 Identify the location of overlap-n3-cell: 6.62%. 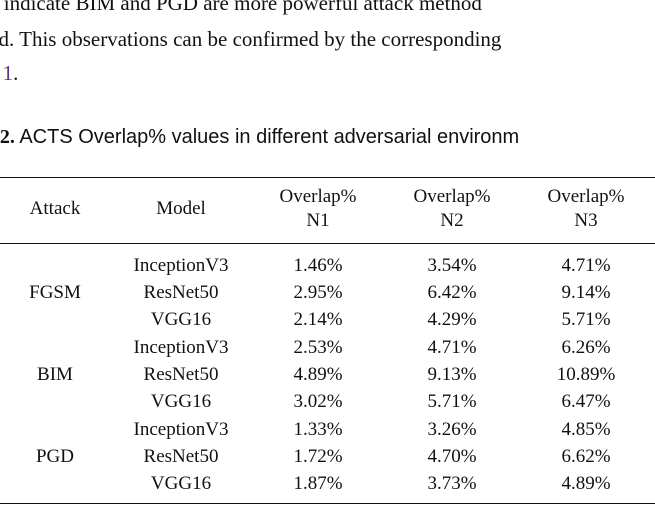
(586, 456).